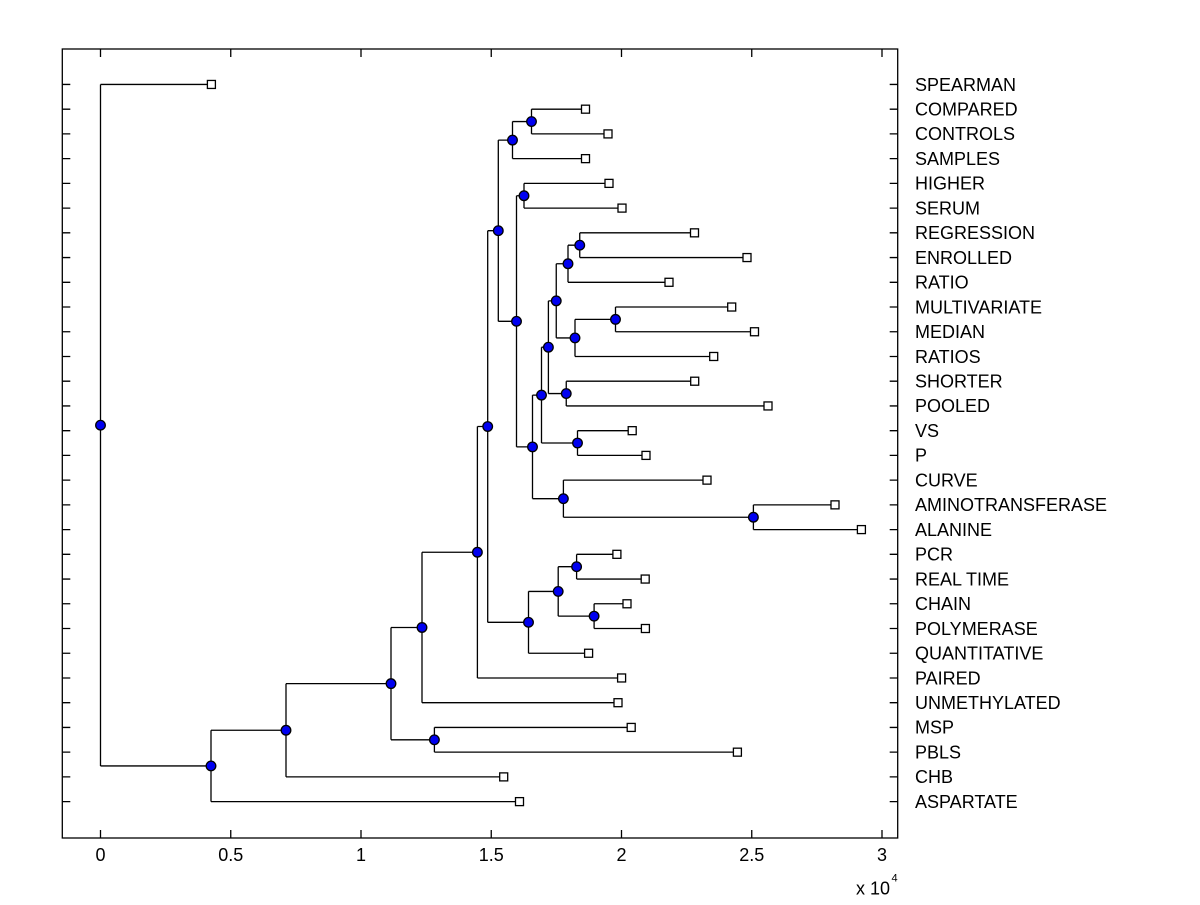 The width and height of the screenshot is (1200, 905). I want to click on svg-text: 4, so click(895, 879).